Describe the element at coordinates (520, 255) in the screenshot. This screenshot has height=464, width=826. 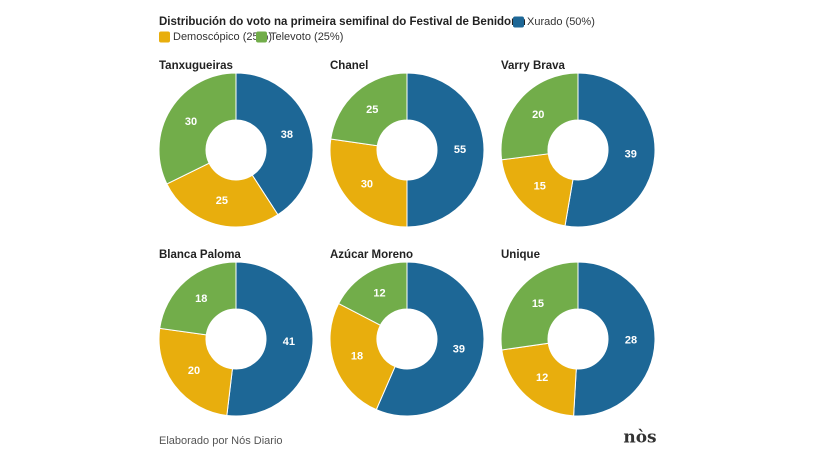
I see `chart-subtitle: Unique` at that location.